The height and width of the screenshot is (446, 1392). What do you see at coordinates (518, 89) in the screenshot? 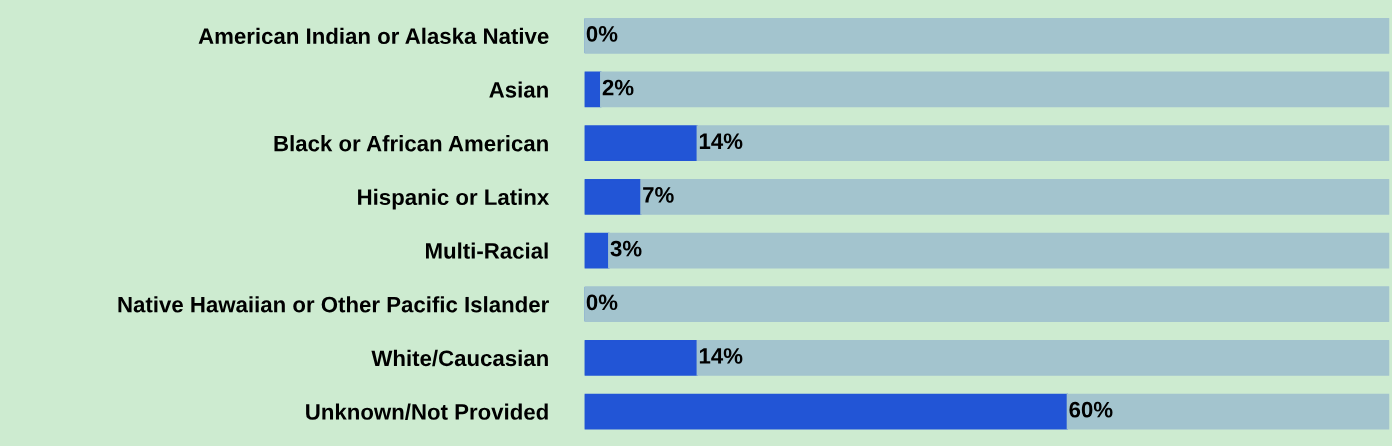
I see `y-tick-label: Asian` at bounding box center [518, 89].